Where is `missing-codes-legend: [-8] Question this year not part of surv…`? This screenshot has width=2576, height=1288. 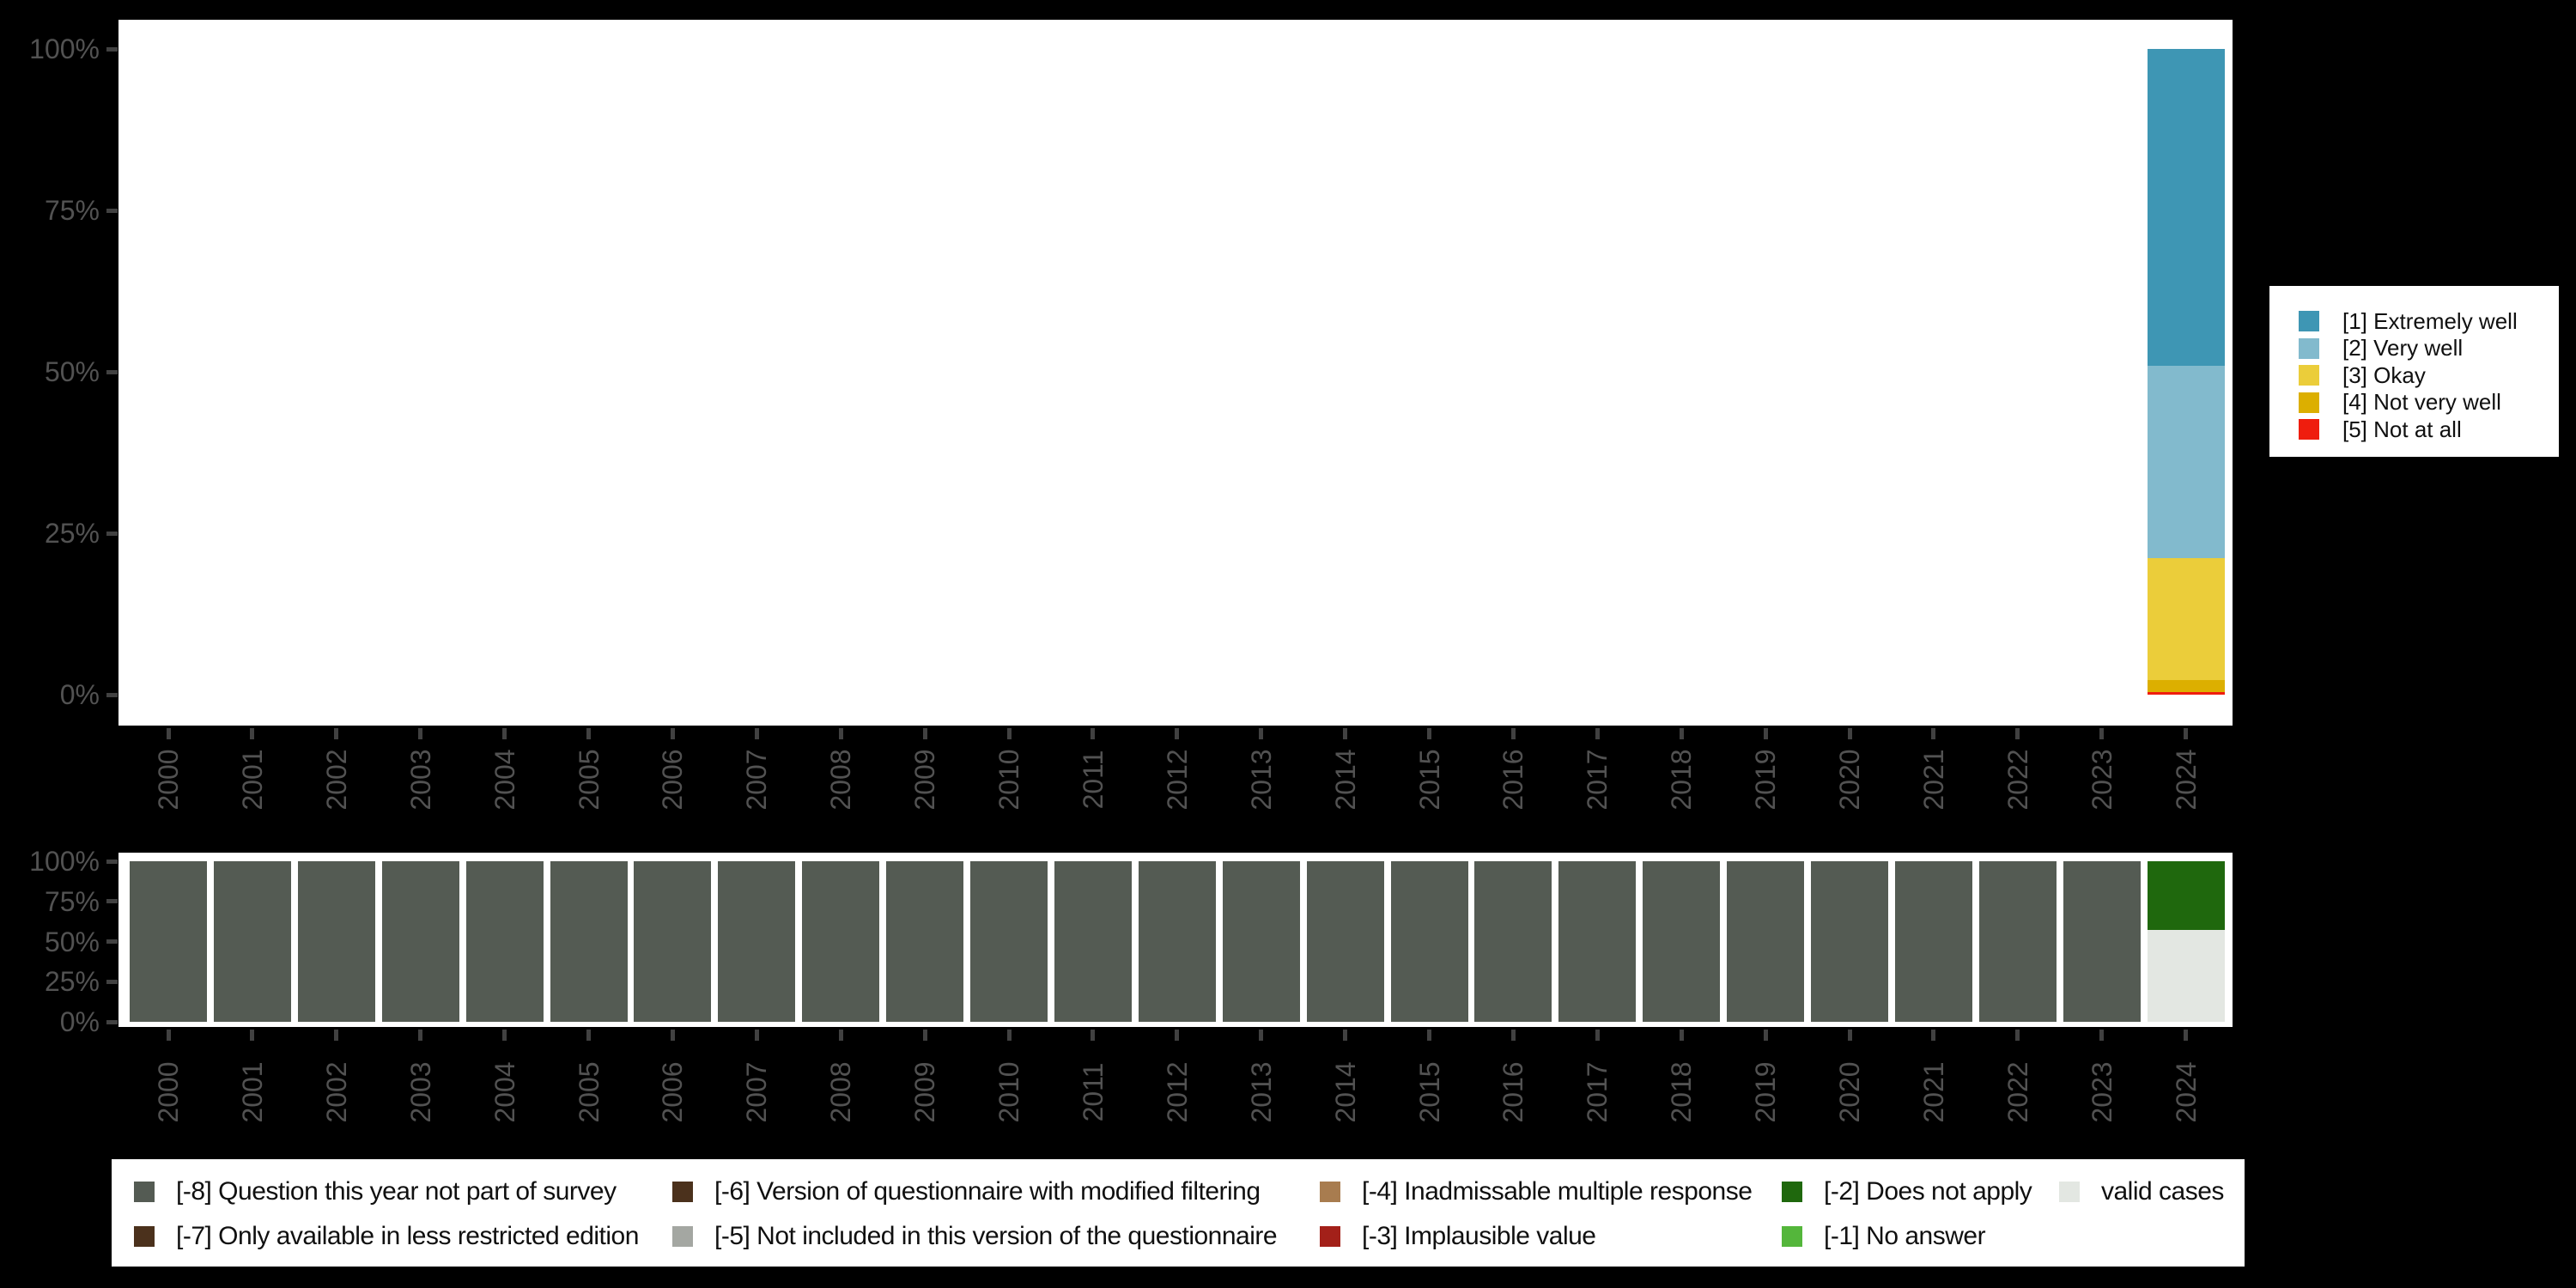 missing-codes-legend: [-8] Question this year not part of surv… is located at coordinates (1178, 1213).